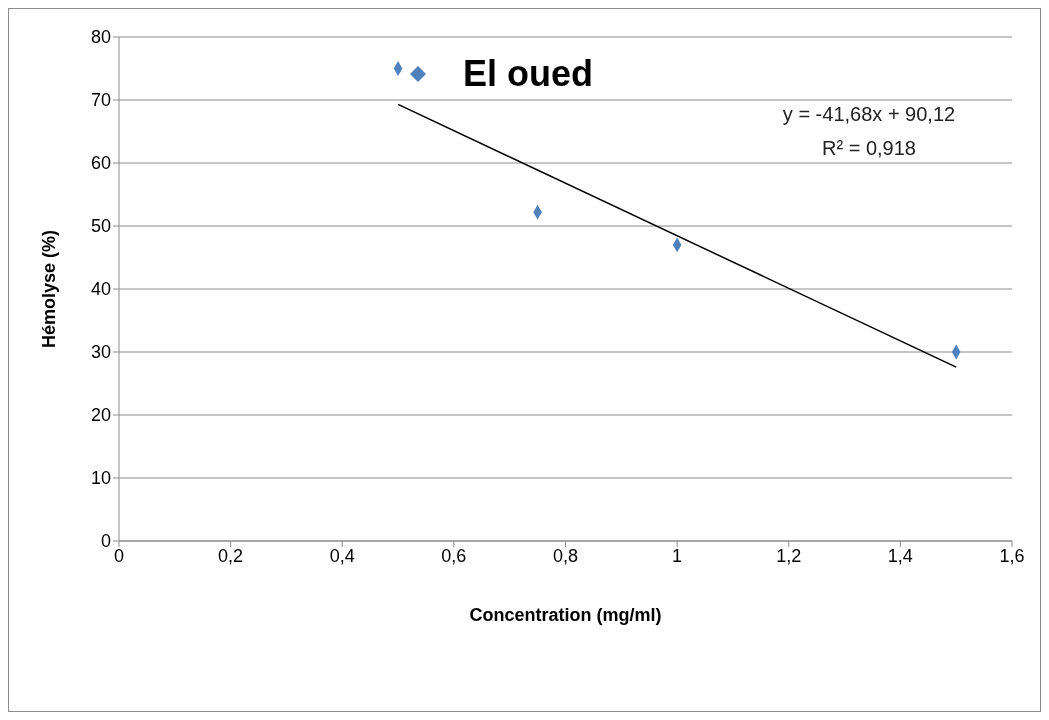  What do you see at coordinates (100, 478) in the screenshot?
I see `y-tick-label: 10` at bounding box center [100, 478].